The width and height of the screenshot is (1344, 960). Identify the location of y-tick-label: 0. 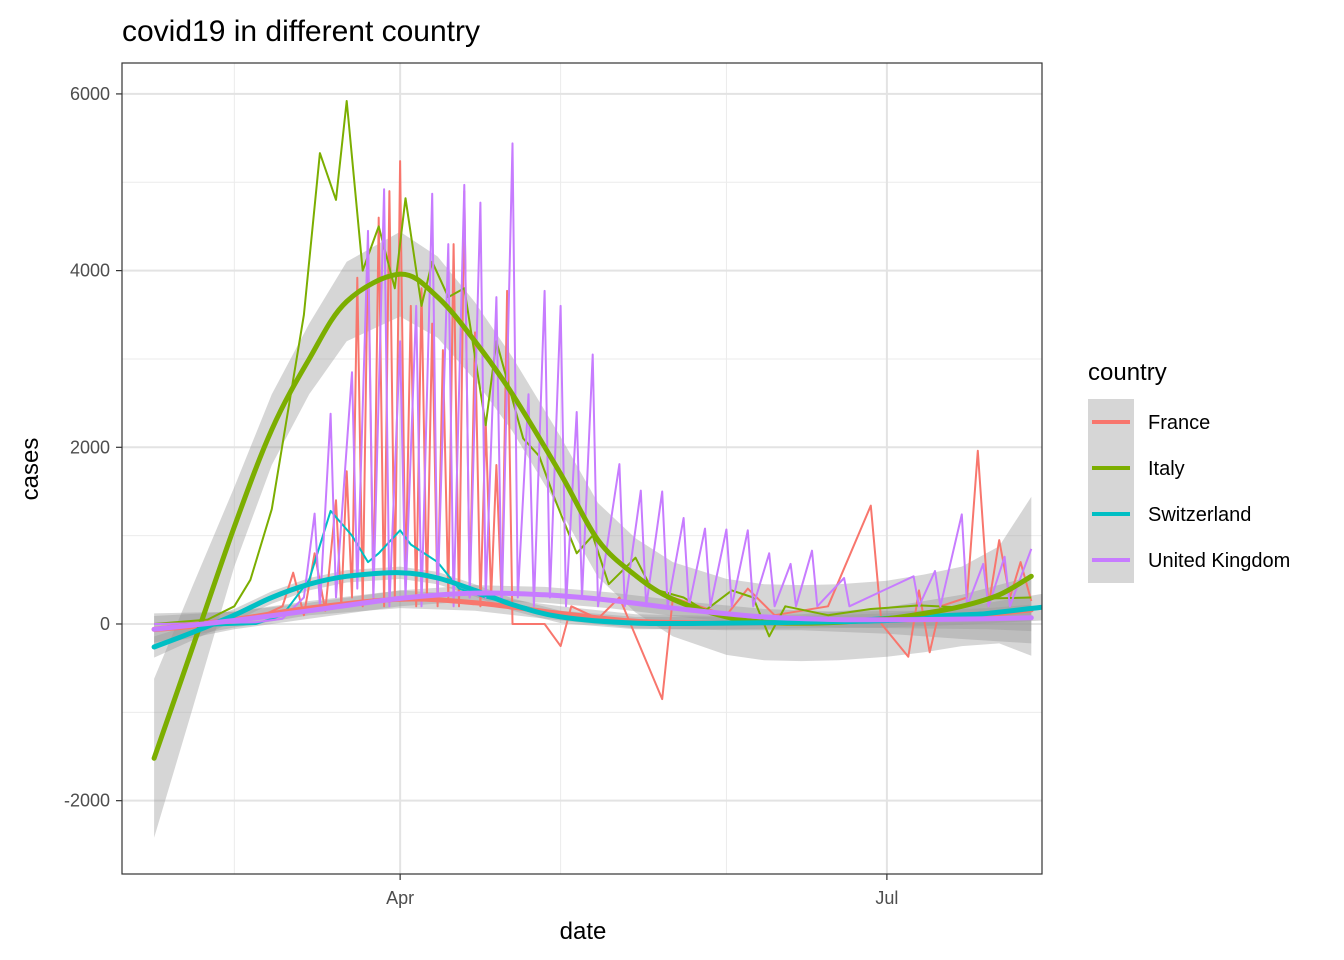
(105, 624).